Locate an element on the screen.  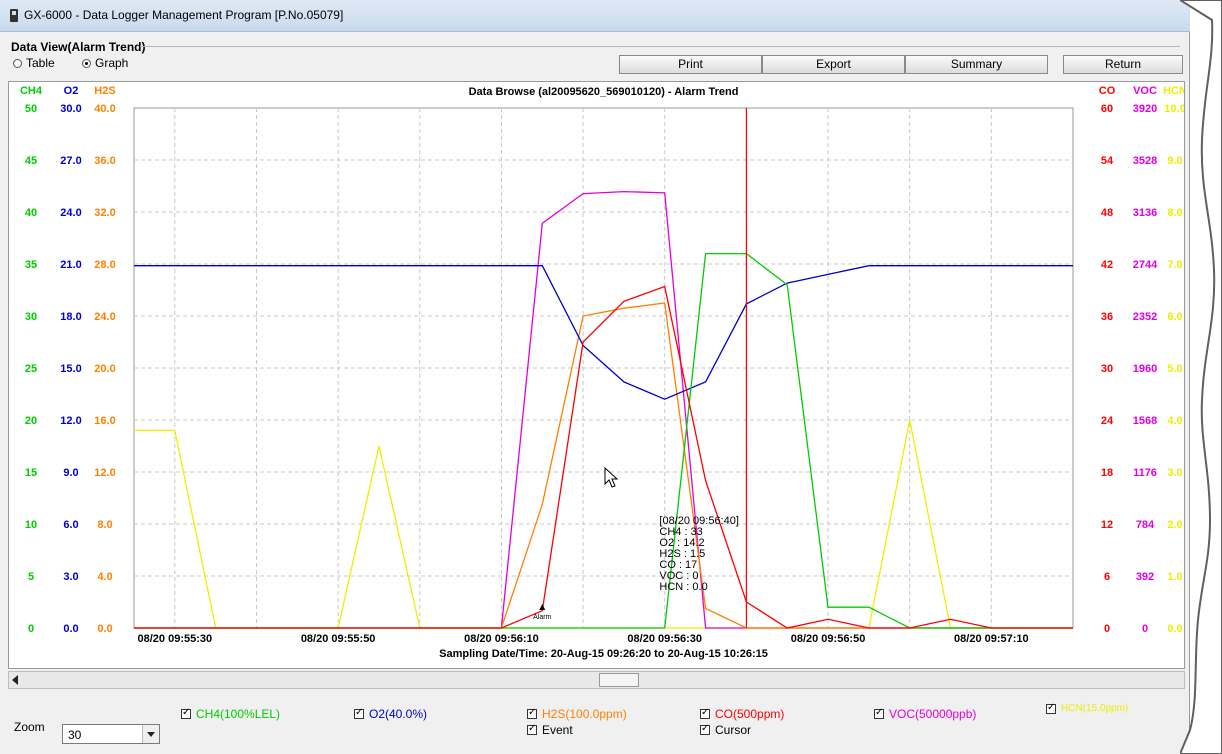
y-tick-label-co: 6 is located at coordinates (1107, 577).